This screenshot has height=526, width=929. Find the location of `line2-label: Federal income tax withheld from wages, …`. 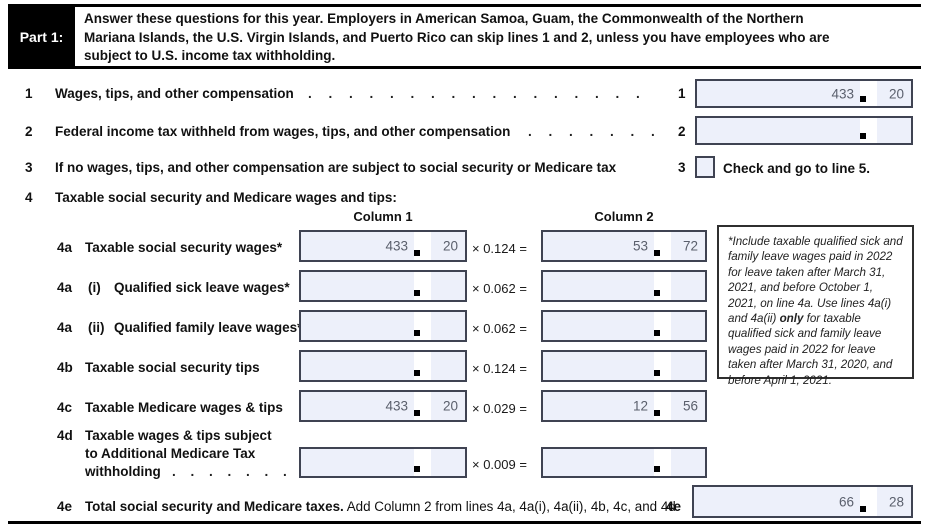

line2-label: Federal income tax withheld from wages, … is located at coordinates (283, 131).